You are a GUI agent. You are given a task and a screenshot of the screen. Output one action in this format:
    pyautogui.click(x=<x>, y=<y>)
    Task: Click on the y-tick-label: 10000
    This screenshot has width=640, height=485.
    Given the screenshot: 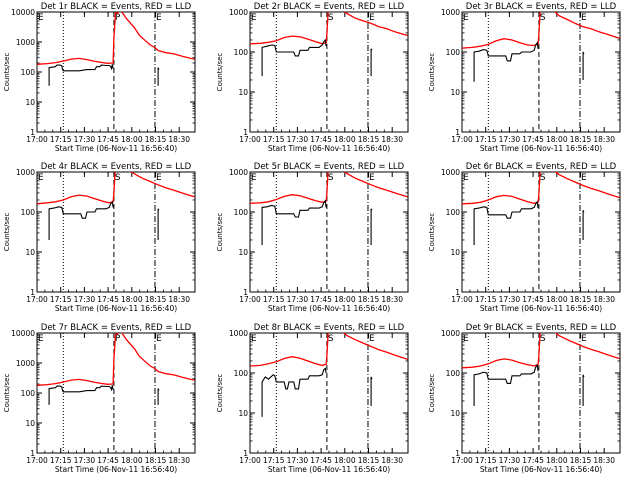 What is the action you would take?
    pyautogui.click(x=23, y=12)
    